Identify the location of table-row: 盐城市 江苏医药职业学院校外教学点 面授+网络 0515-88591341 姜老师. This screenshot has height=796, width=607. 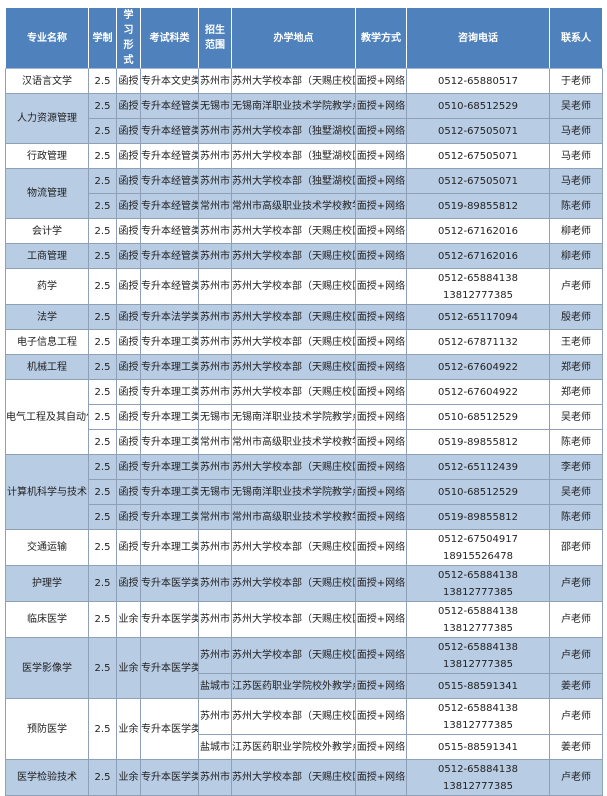
(304, 747).